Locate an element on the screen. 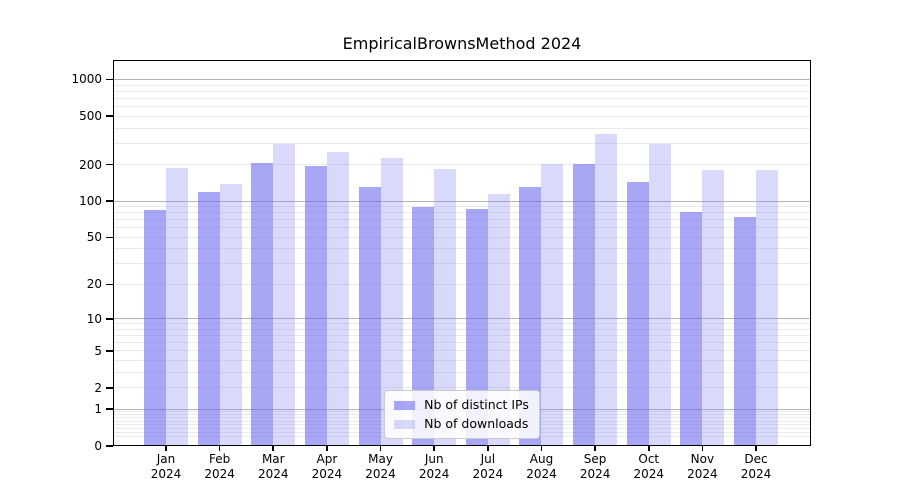 Image resolution: width=900 pixels, height=500 pixels. y-axis-tick-label: 1 is located at coordinates (98, 409).